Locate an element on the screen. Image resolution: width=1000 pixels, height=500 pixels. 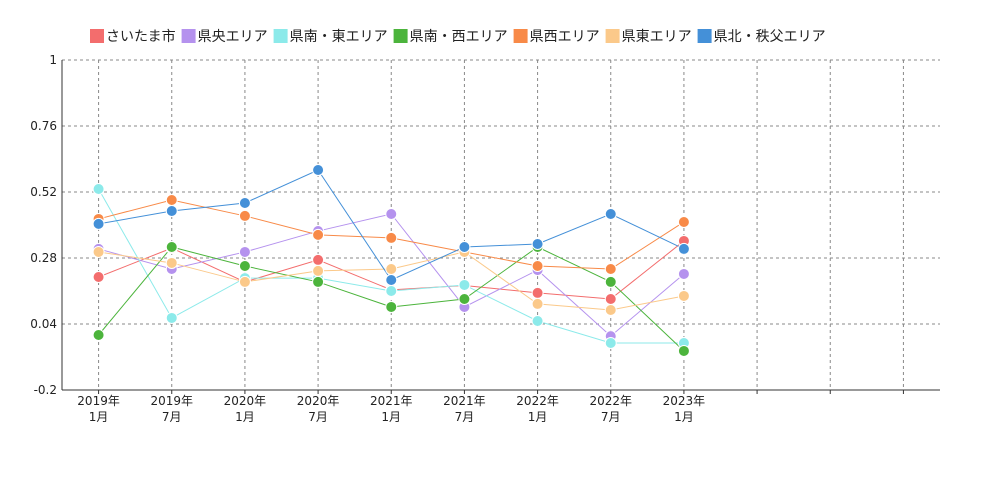
x-tick-label: 2020年 7月 is located at coordinates (318, 409).